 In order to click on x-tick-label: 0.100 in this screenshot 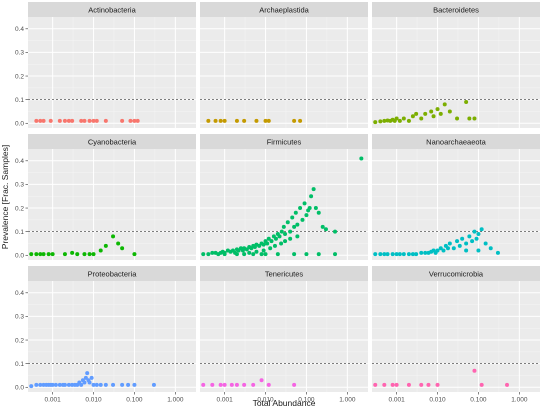, I will do `click(478, 400)`.